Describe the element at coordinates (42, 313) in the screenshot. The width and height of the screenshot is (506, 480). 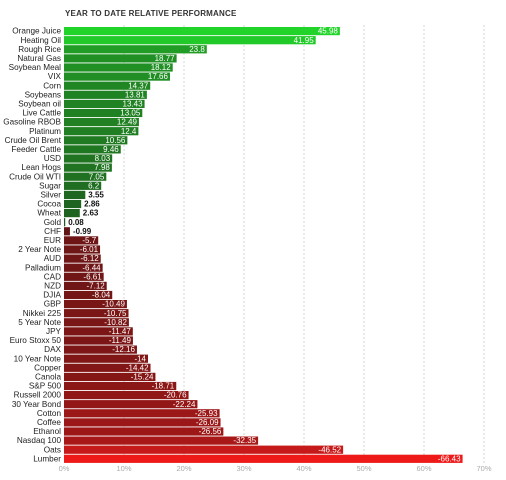
I see `category-label: Nikkei 225` at that location.